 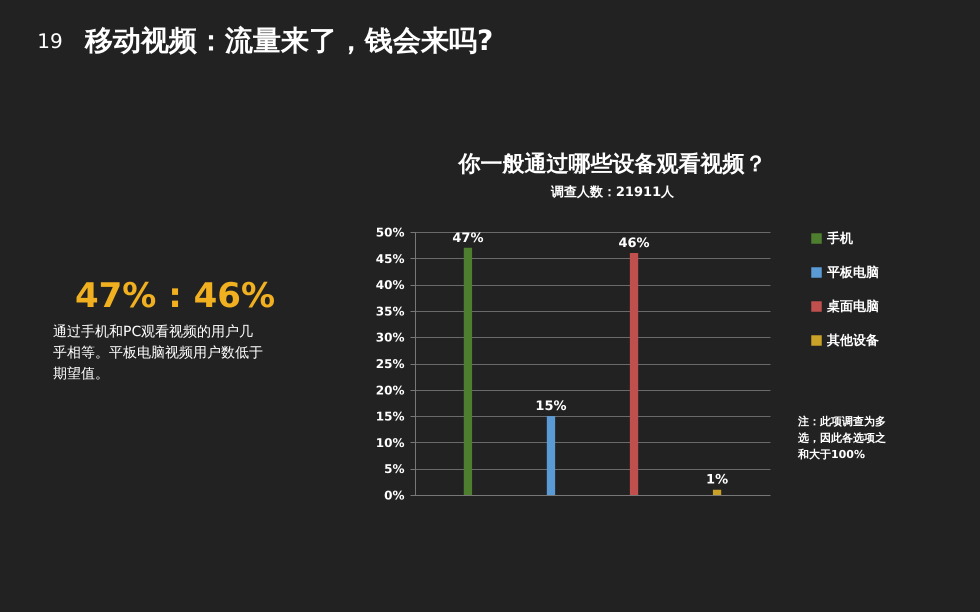 I want to click on y-tick-label: 30%, so click(x=390, y=337).